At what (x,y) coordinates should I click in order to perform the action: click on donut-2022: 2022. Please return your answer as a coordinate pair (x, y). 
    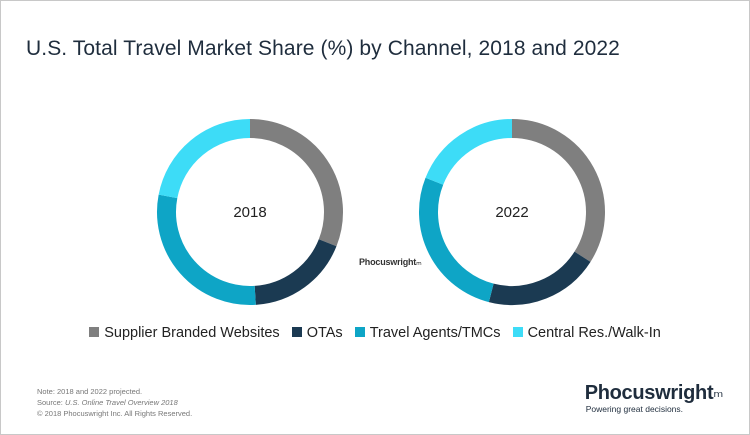
    Looking at the image, I should click on (512, 212).